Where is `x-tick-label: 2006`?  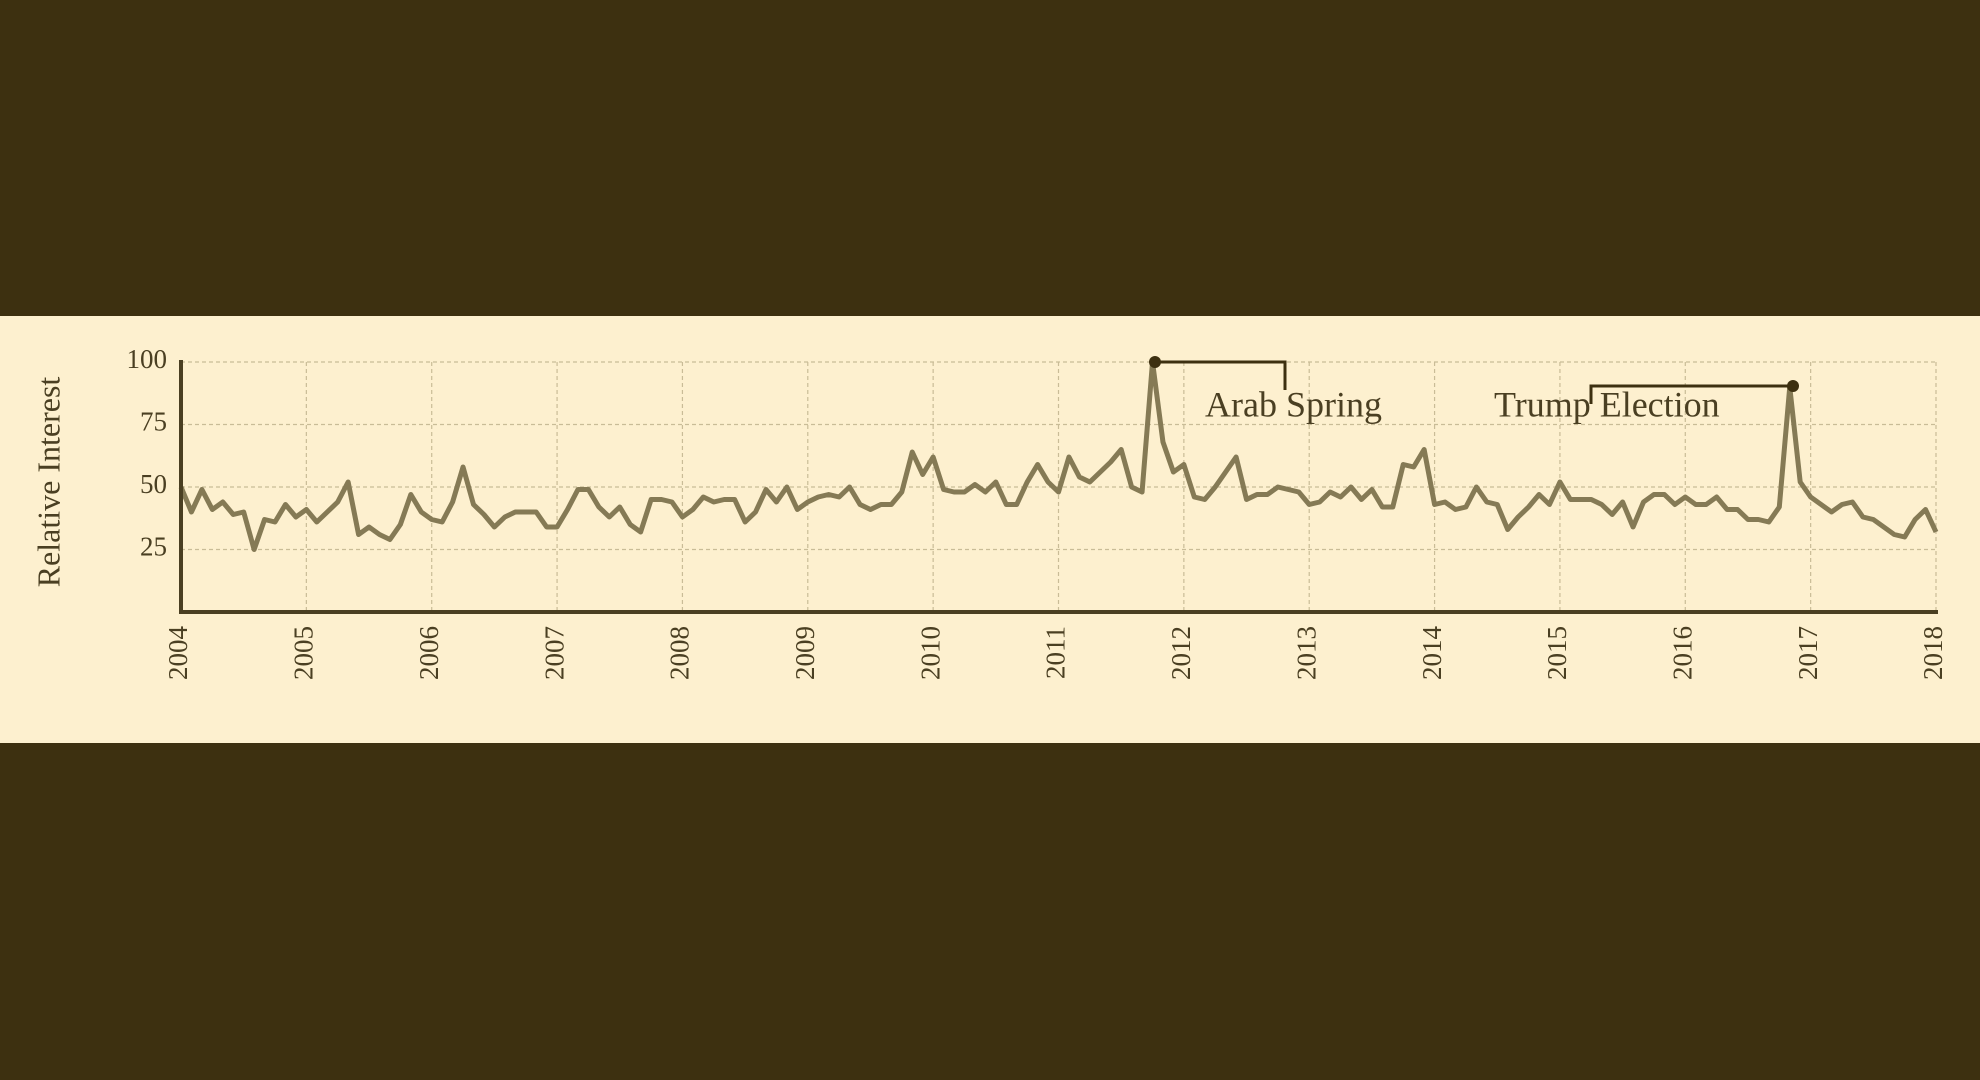
x-tick-label: 2006 is located at coordinates (429, 653).